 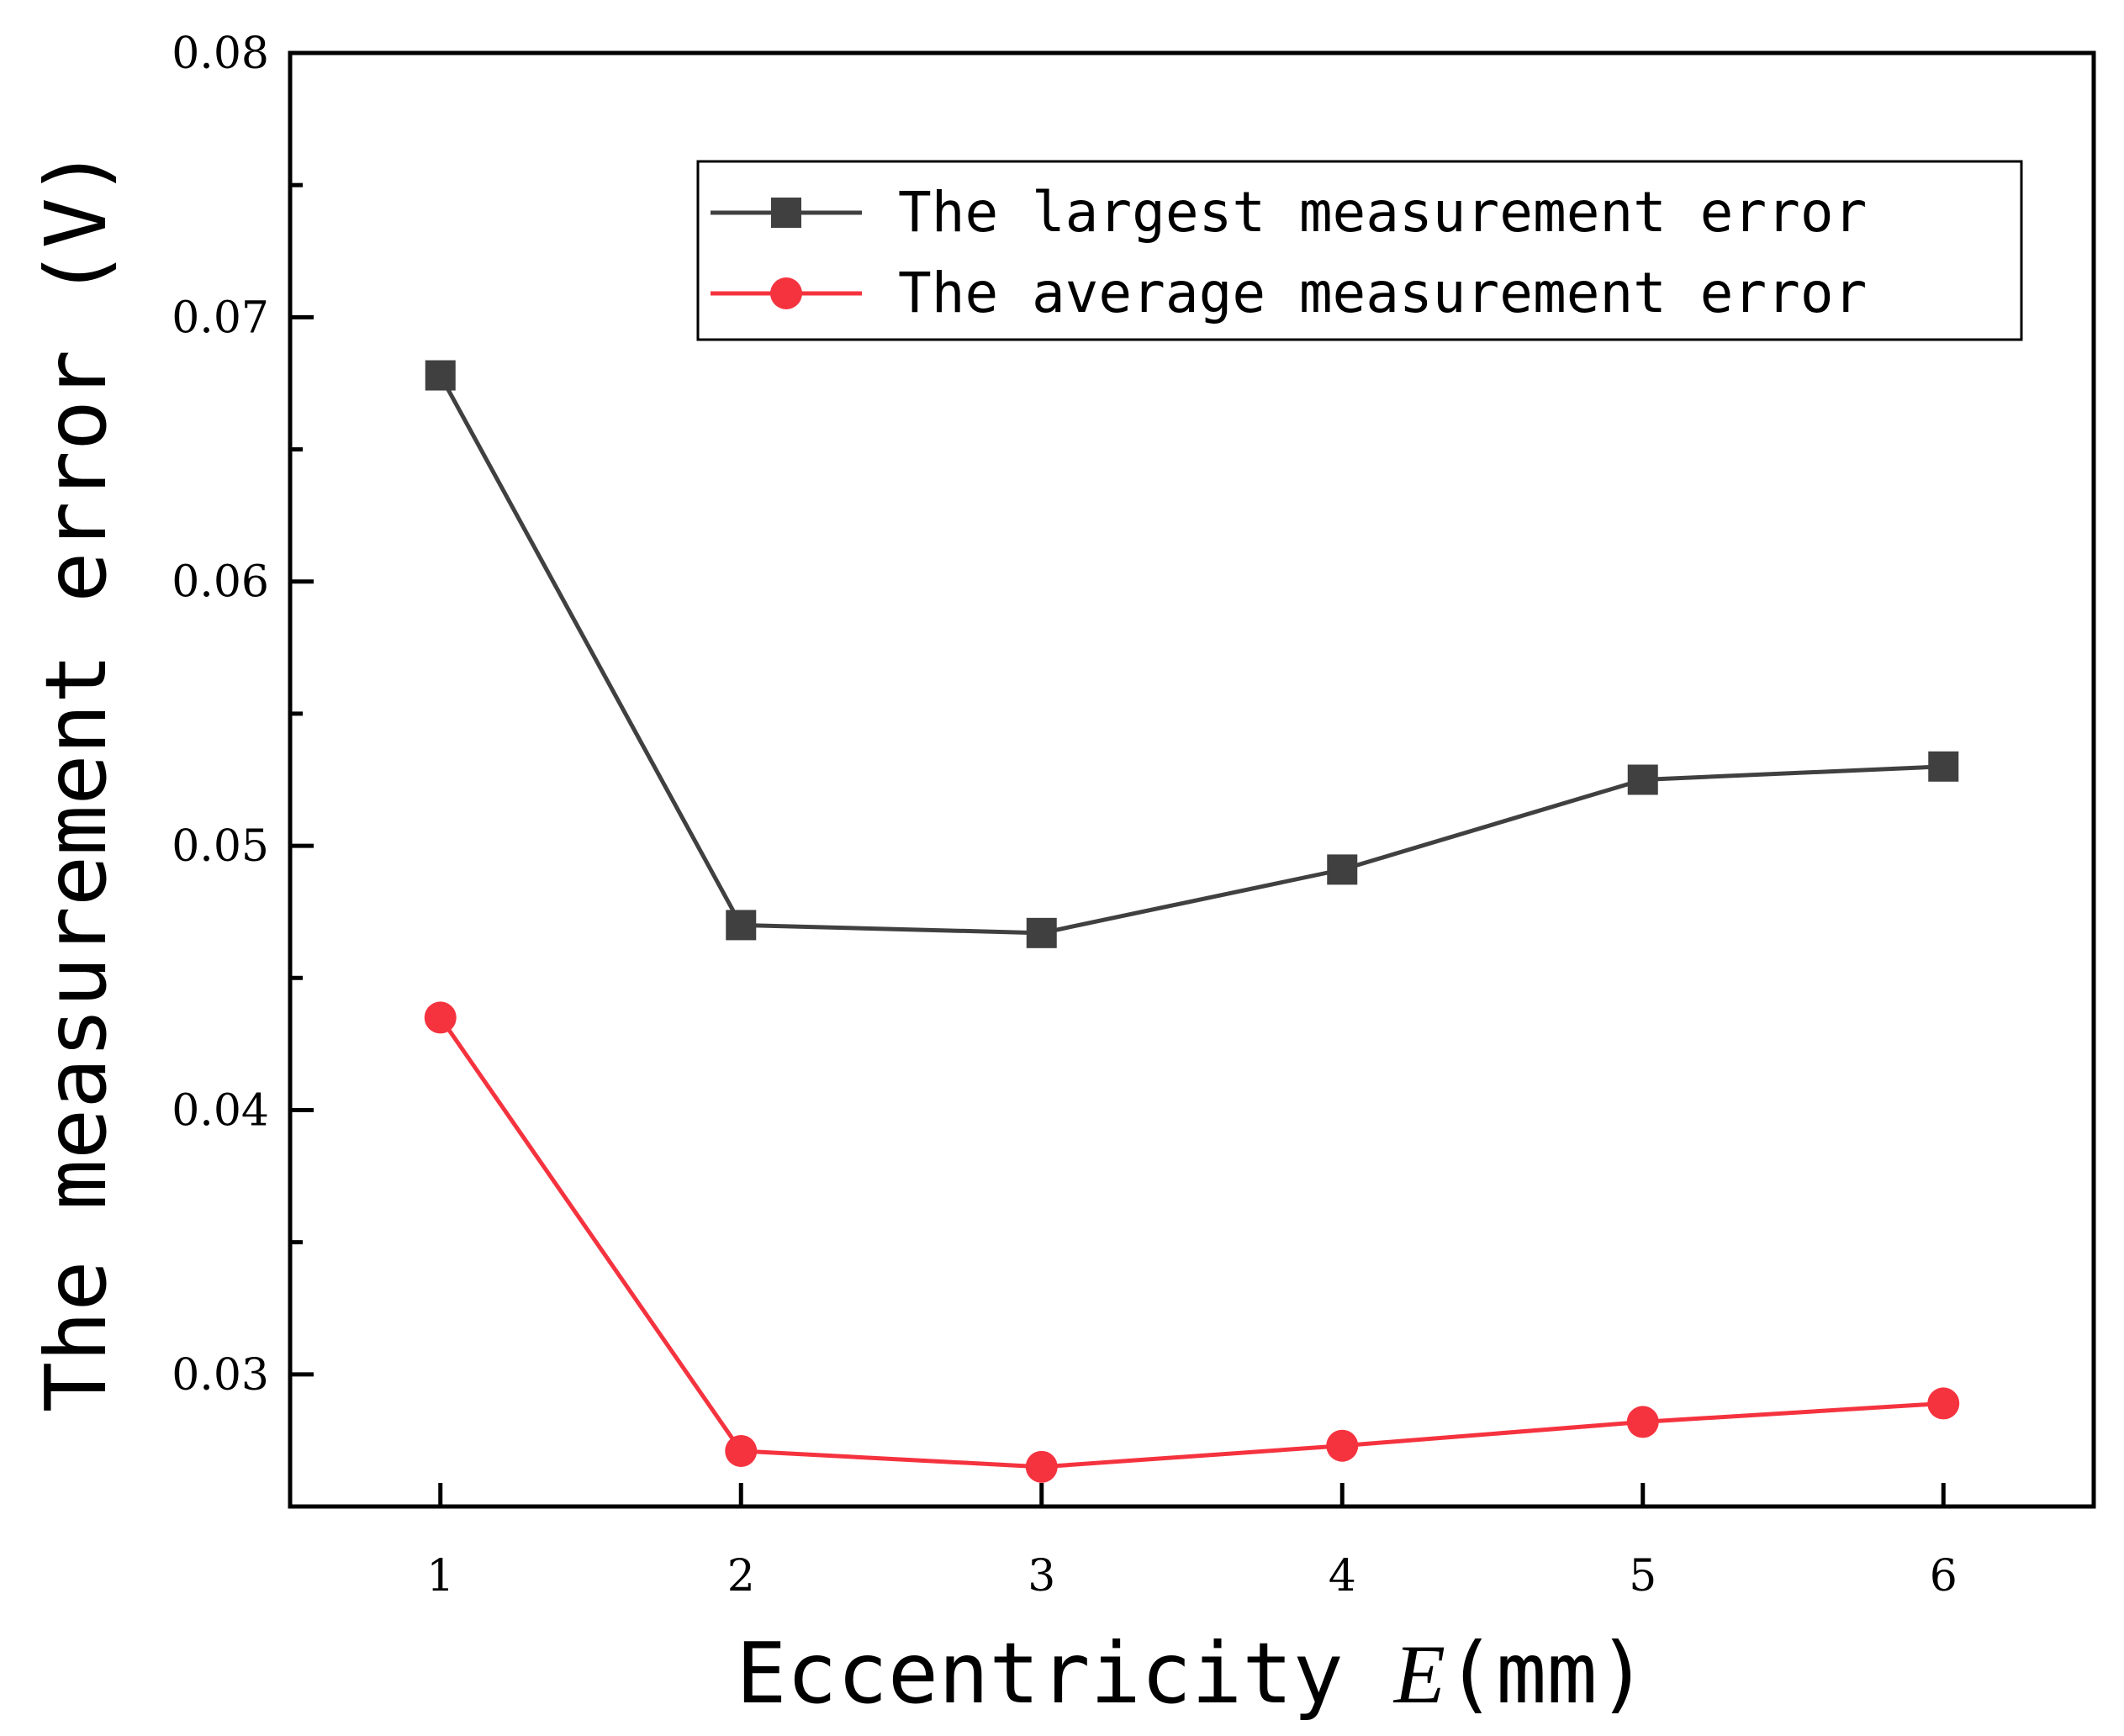 I want to click on y-axis-ticks: 0.03 0.04 0.05 0.06 0.07 0.08, so click(x=243, y=715).